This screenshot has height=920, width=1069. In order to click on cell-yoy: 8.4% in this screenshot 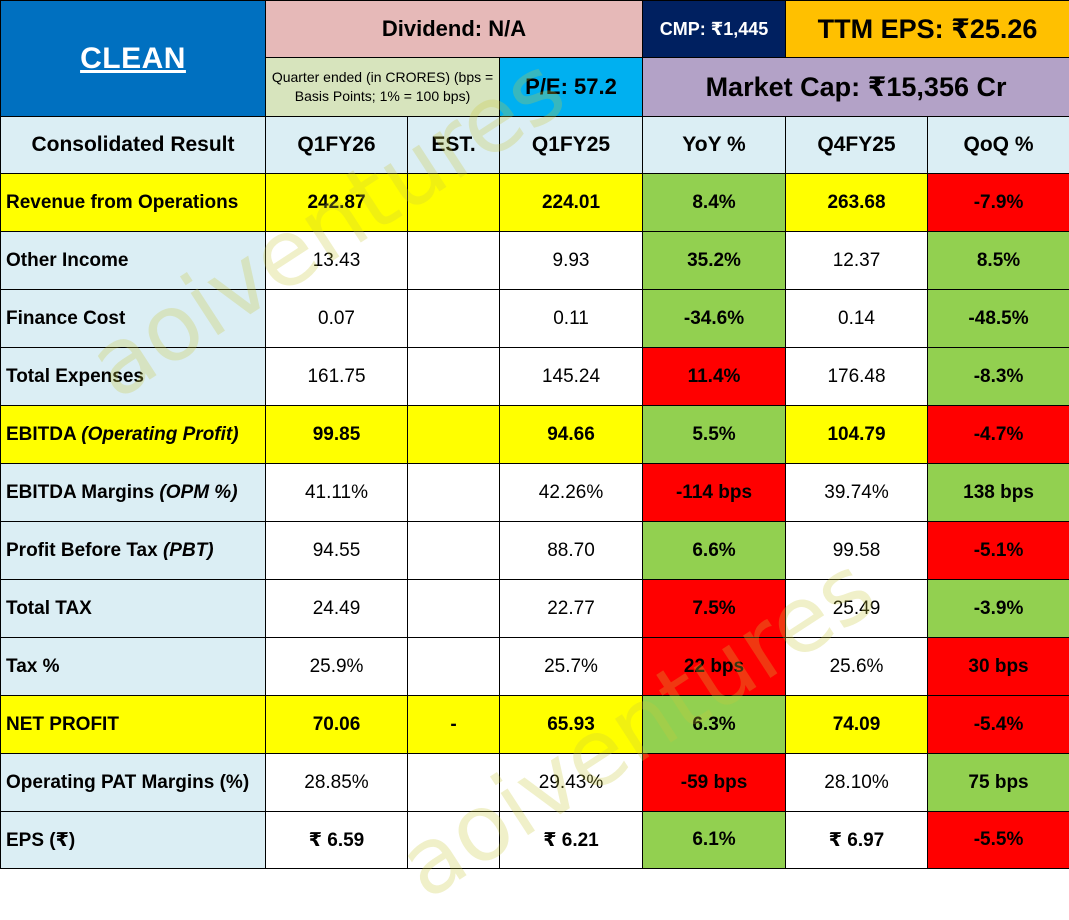, I will do `click(714, 203)`.